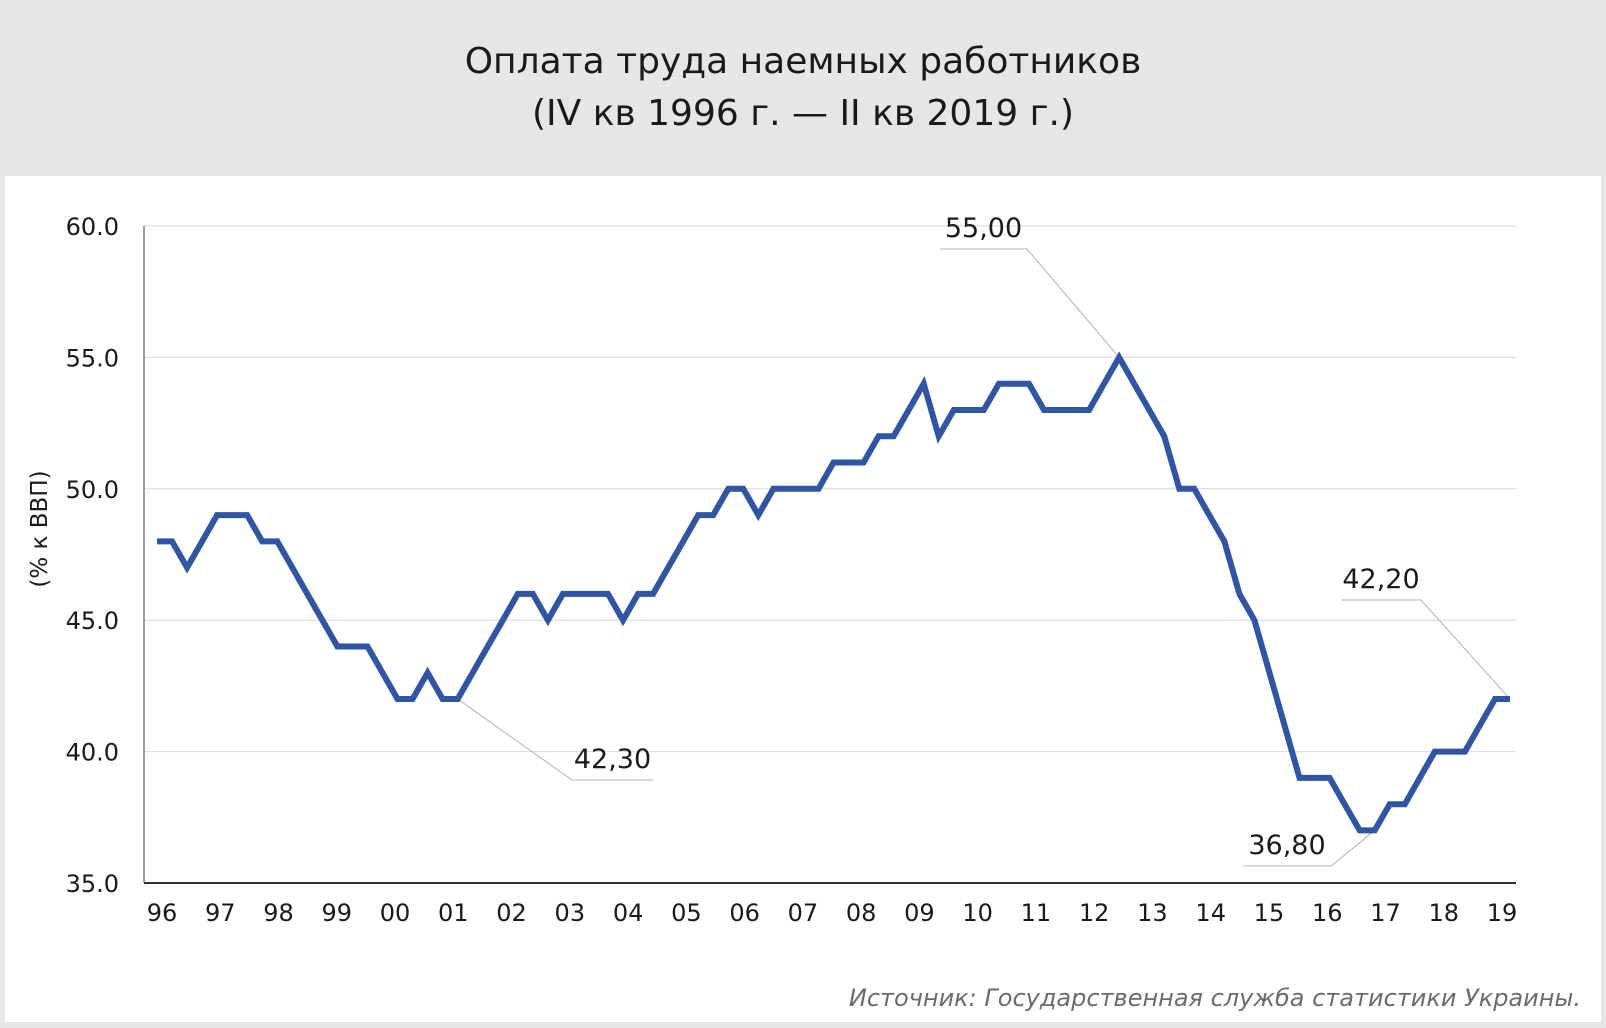 This screenshot has height=1028, width=1606. I want to click on y-tick-labels: 35.0 40.0 45.0 50.0 55.0 60.0, so click(92, 555).